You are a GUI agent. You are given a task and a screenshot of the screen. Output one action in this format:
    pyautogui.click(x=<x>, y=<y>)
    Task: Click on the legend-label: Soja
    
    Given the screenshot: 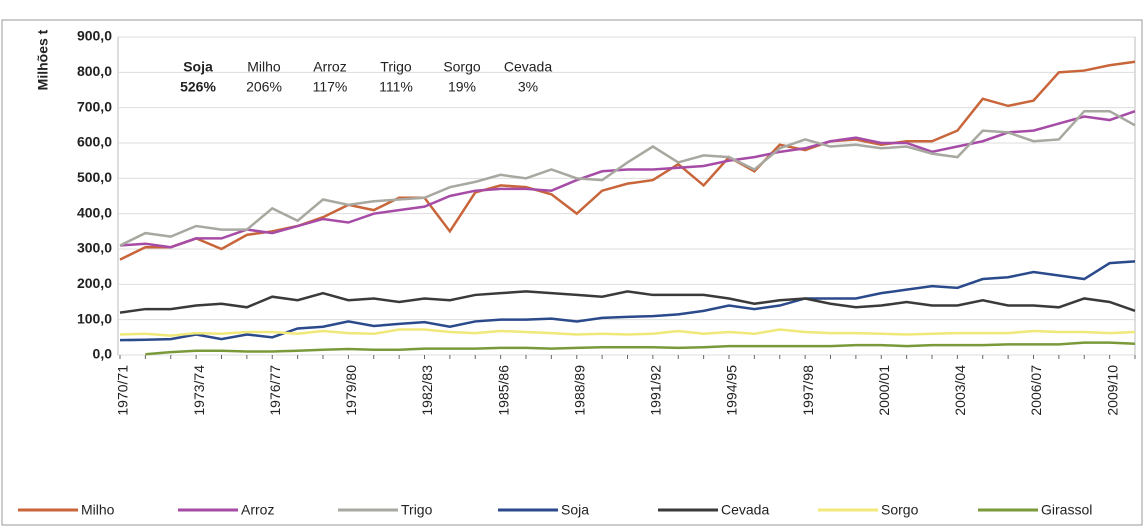 What is the action you would take?
    pyautogui.click(x=575, y=510)
    